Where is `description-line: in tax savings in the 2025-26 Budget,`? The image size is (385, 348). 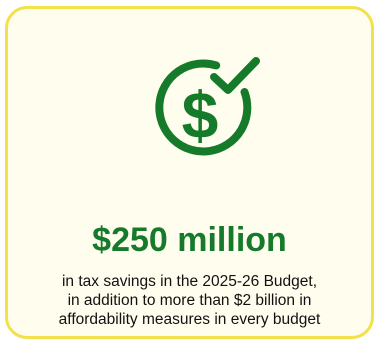 description-line: in tax savings in the 2025-26 Budget, is located at coordinates (189, 281).